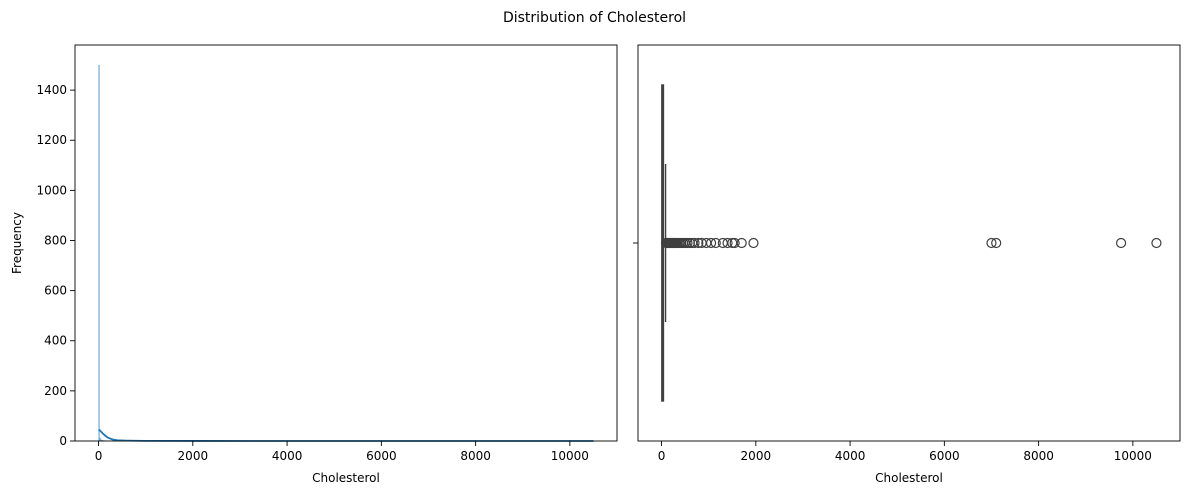 The width and height of the screenshot is (1189, 495). What do you see at coordinates (193, 456) in the screenshot?
I see `histogram-x-tick-label: 2000` at bounding box center [193, 456].